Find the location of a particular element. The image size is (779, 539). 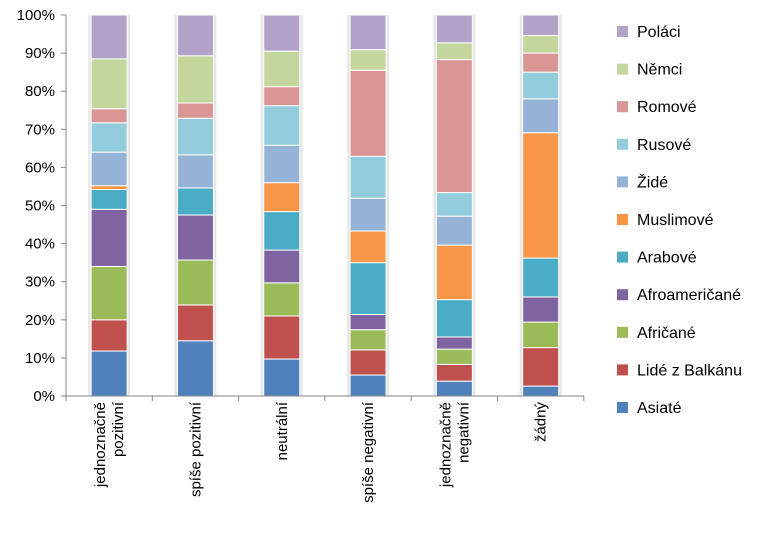

legend-item: Rusové is located at coordinates (654, 145).